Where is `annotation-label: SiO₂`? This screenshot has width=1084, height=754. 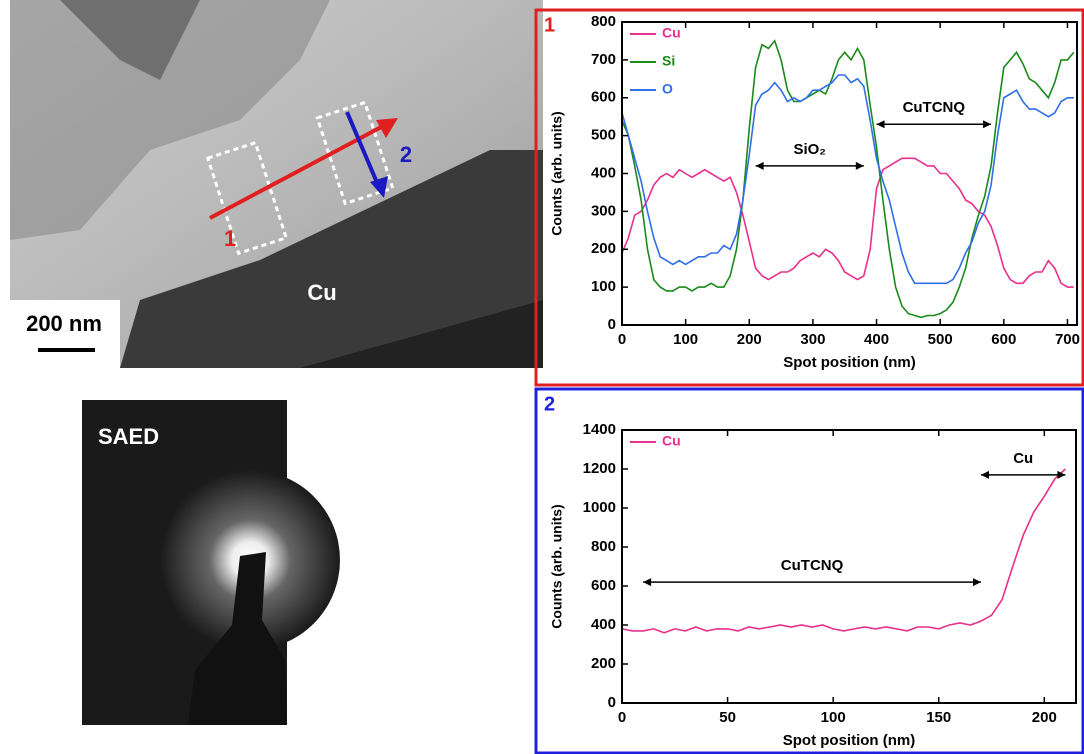
annotation-label: SiO₂ is located at coordinates (809, 149).